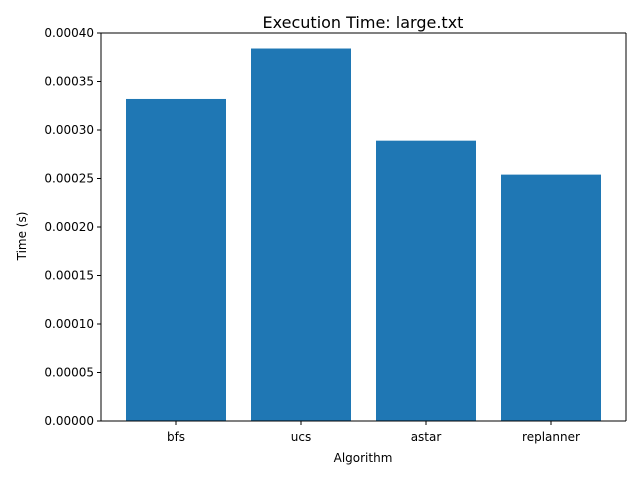 The image size is (640, 480). I want to click on y-tick-label: 0.00010, so click(69, 324).